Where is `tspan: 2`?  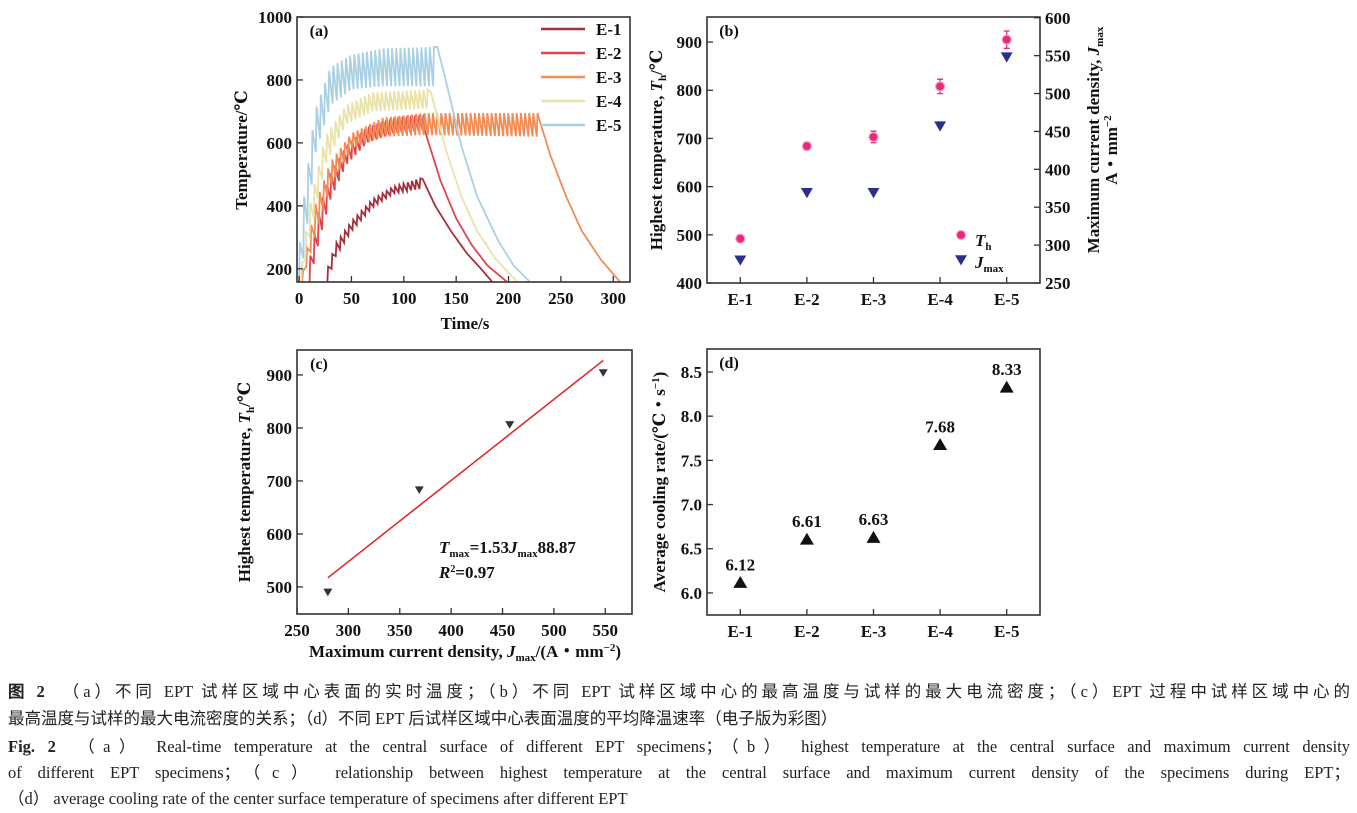 tspan: 2 is located at coordinates (452, 569).